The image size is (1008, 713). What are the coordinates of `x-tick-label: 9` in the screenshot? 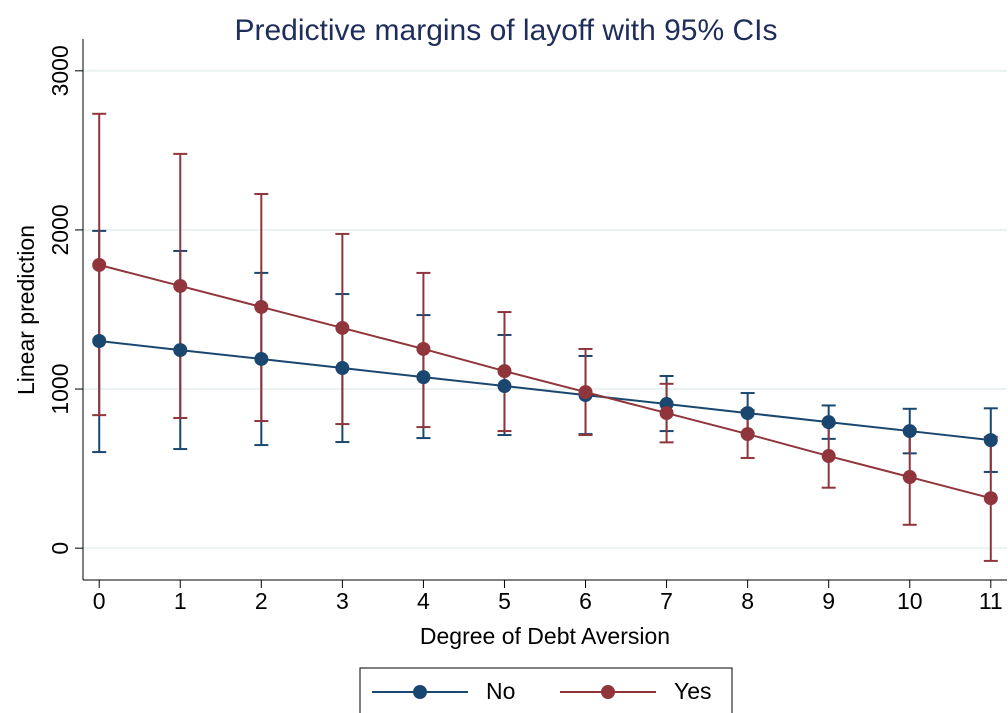 It's located at (828, 601).